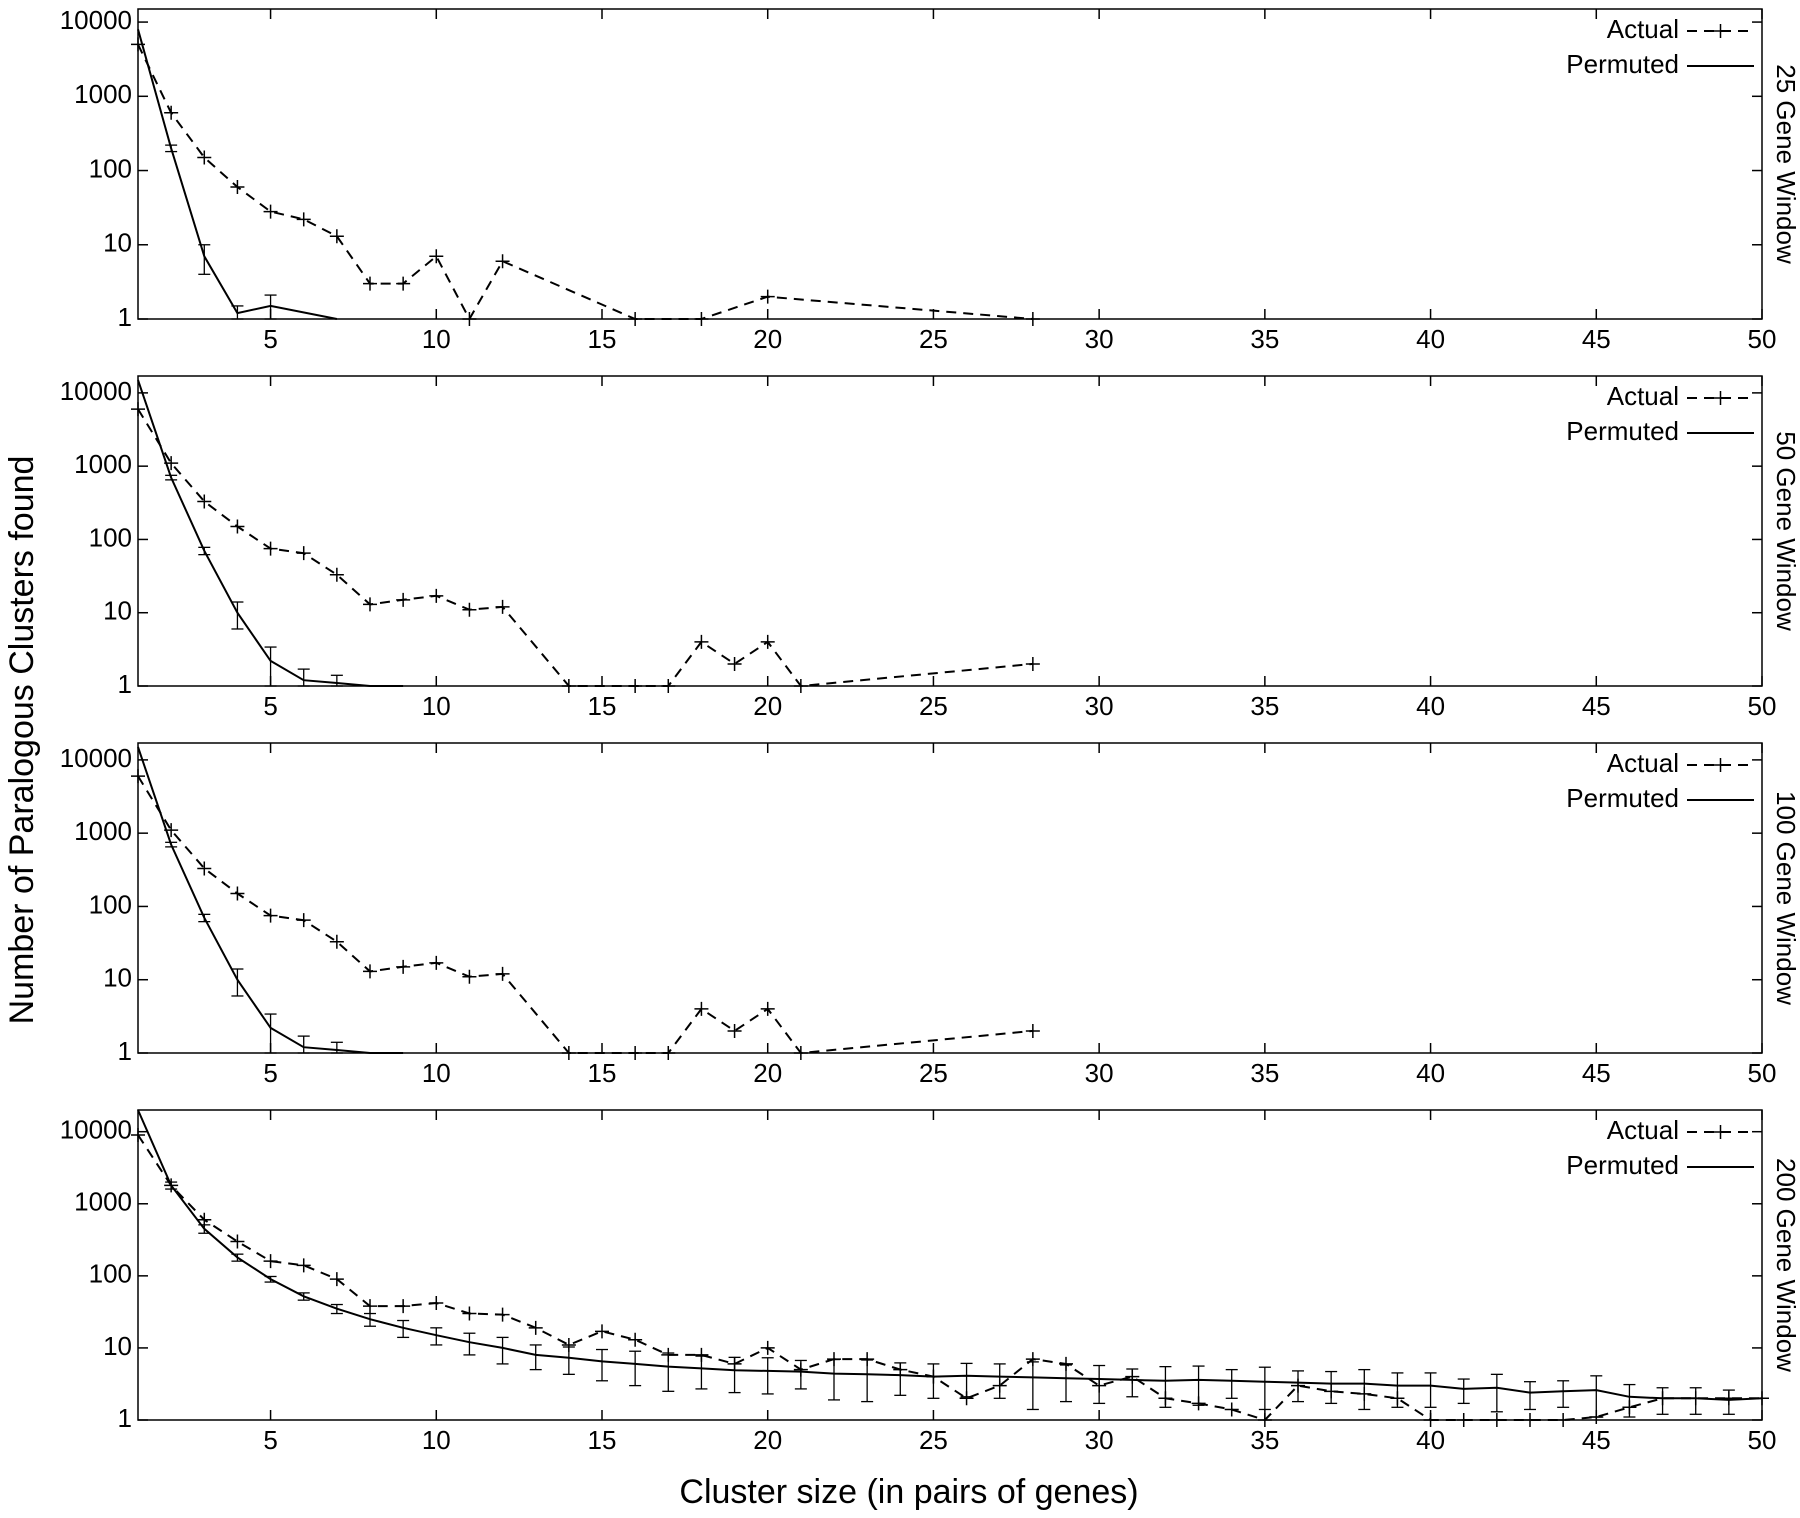  Describe the element at coordinates (110, 1274) in the screenshot. I see `y-tick-label: 100` at that location.